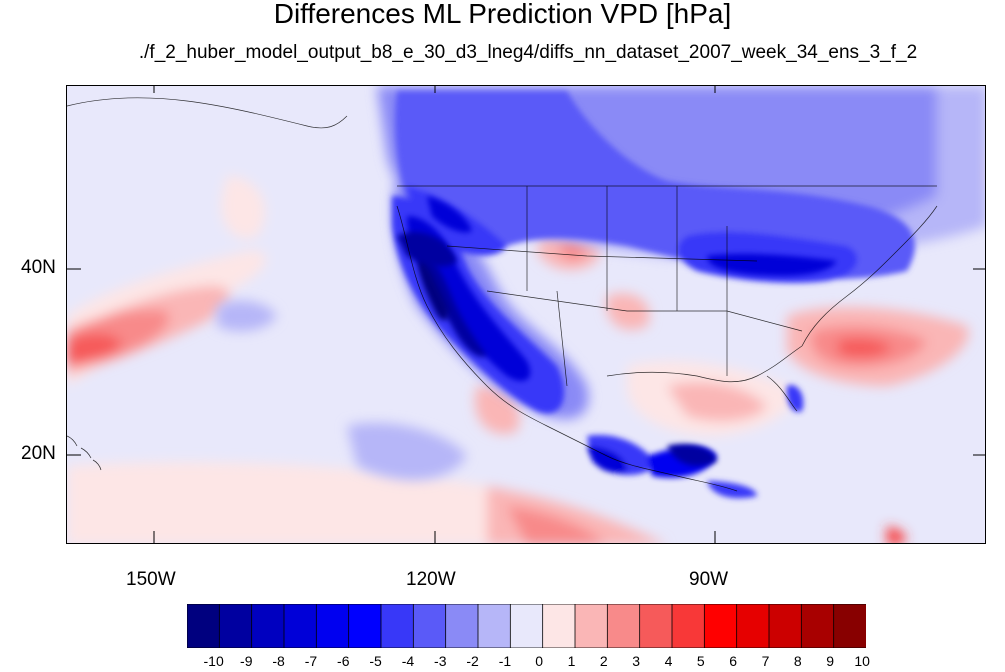 Image resolution: width=1005 pixels, height=672 pixels. What do you see at coordinates (38, 267) in the screenshot?
I see `lat-label-40n: 40N` at bounding box center [38, 267].